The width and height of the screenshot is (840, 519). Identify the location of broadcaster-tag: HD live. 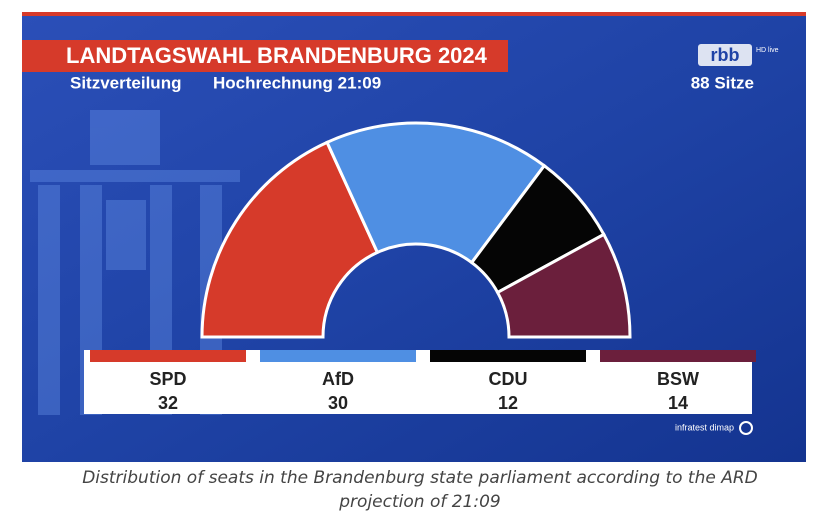
(767, 50).